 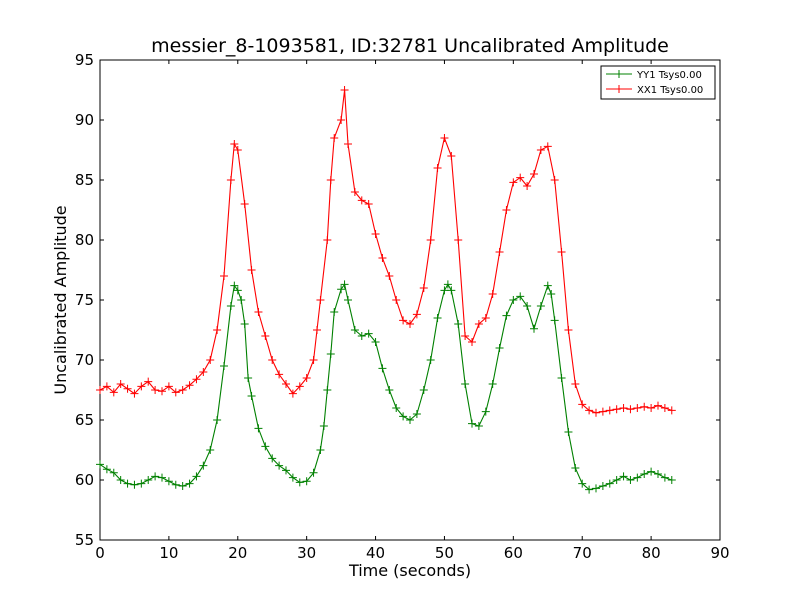 What do you see at coordinates (237, 553) in the screenshot?
I see `x-tick-label: 20` at bounding box center [237, 553].